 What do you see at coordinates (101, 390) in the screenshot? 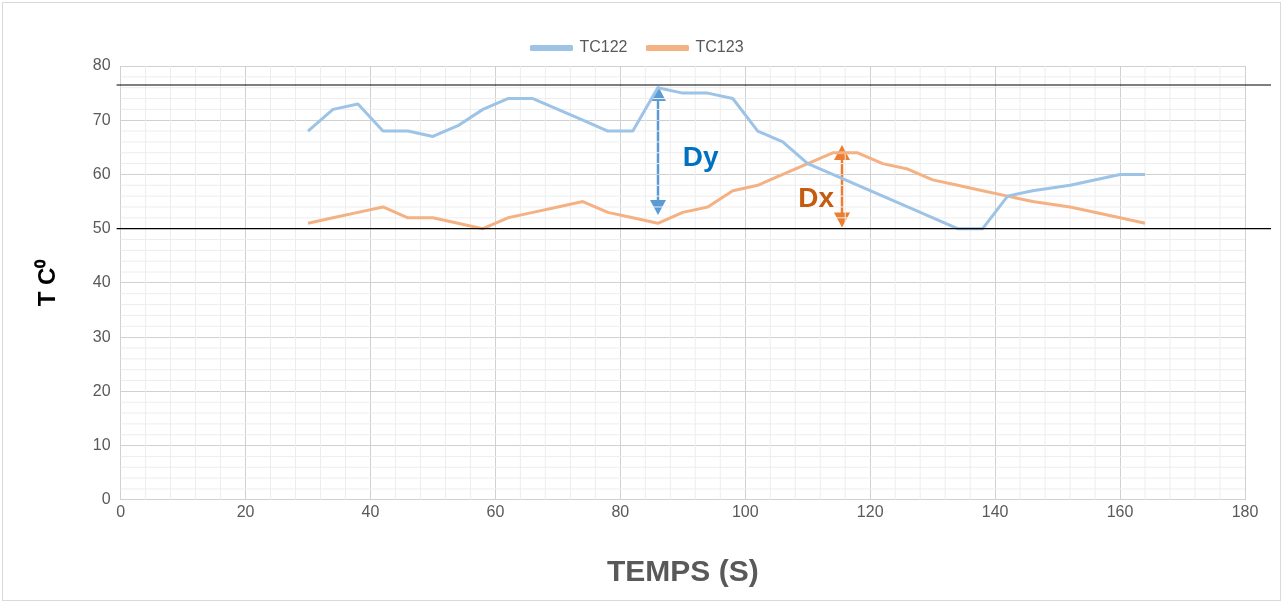
I see `y-tick-label: 20` at bounding box center [101, 390].